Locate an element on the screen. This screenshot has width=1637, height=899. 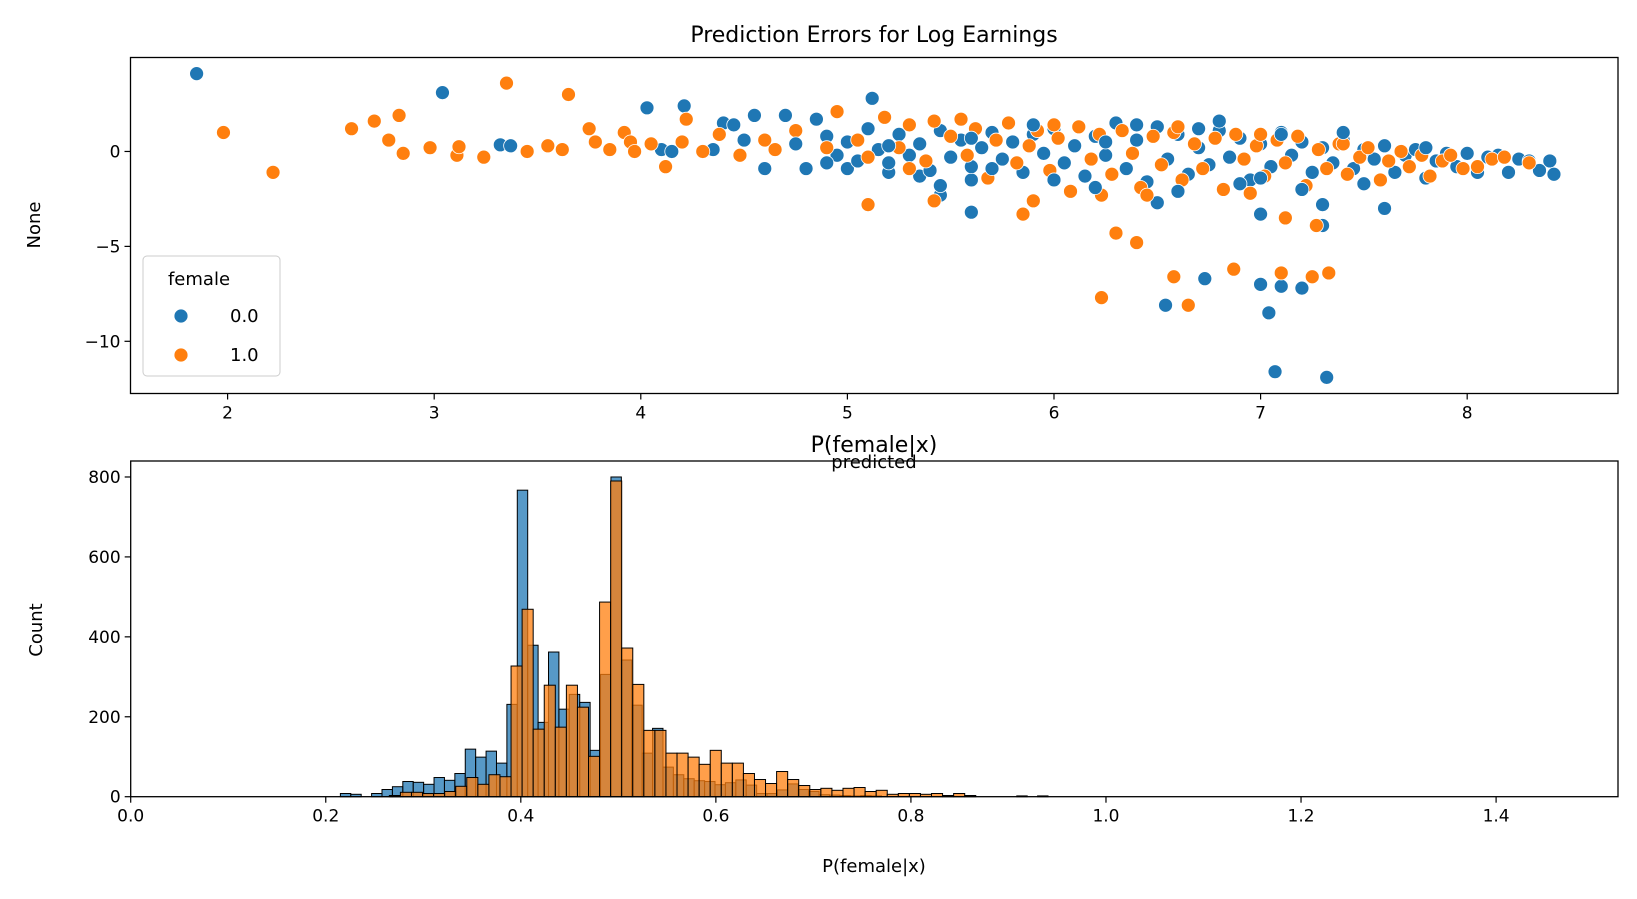
histogram-x-label: P(female|x) is located at coordinates (874, 866).